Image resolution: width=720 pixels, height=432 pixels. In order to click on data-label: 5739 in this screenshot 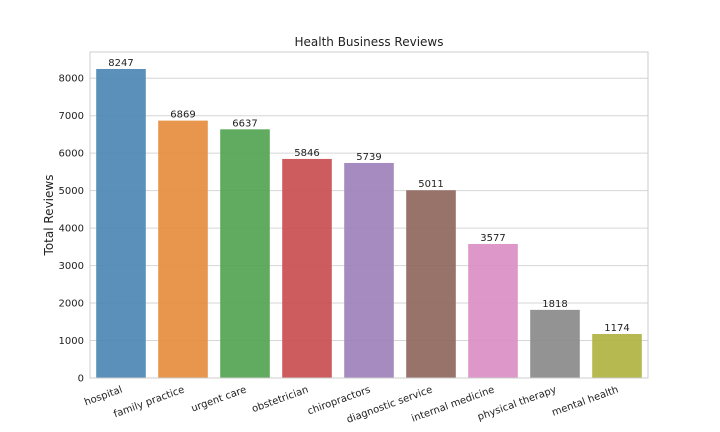, I will do `click(368, 157)`.